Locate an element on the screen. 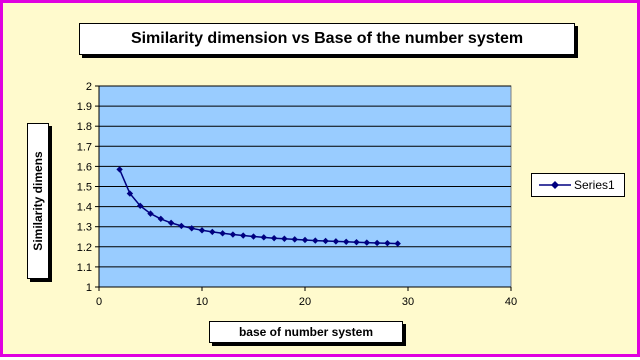  legend: Series1 is located at coordinates (578, 185).